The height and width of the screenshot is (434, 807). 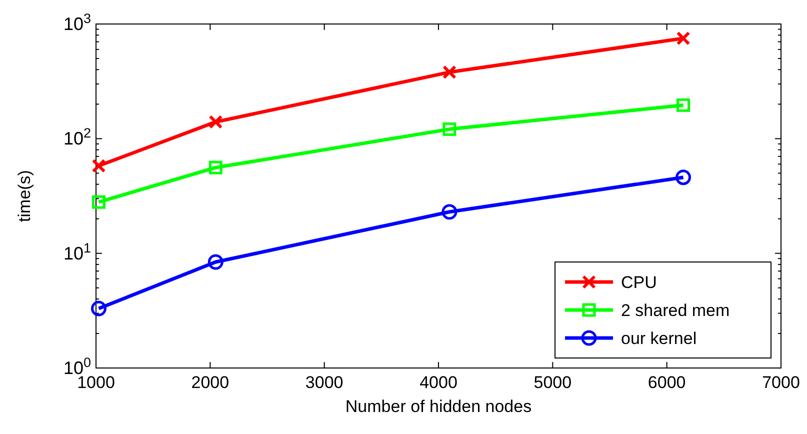 I want to click on y-tick-label: 10$^{2}$, so click(x=77, y=137).